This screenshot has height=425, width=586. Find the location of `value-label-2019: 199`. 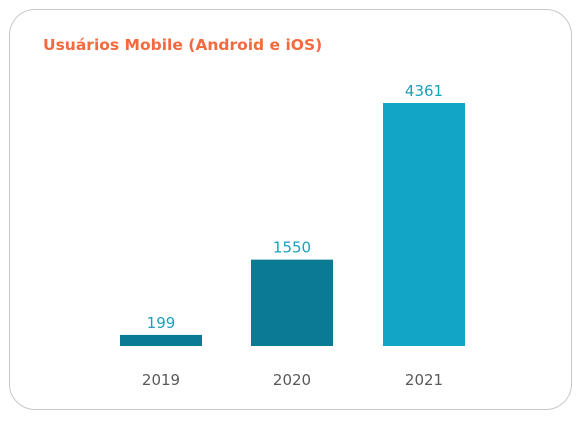

value-label-2019: 199 is located at coordinates (161, 323).